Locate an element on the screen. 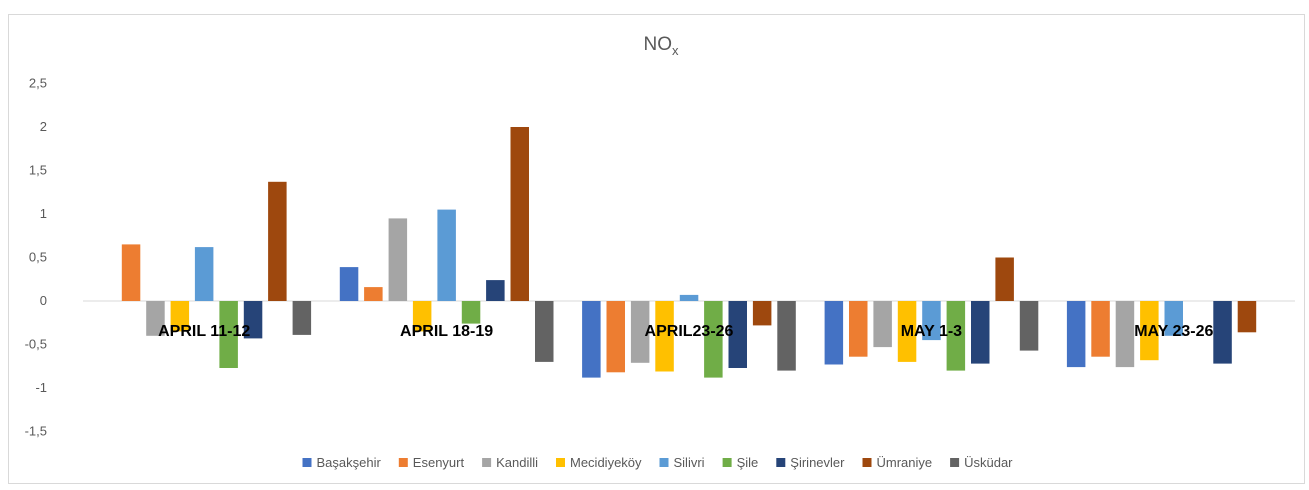  y-tick-label: 0,5 is located at coordinates (38, 257).